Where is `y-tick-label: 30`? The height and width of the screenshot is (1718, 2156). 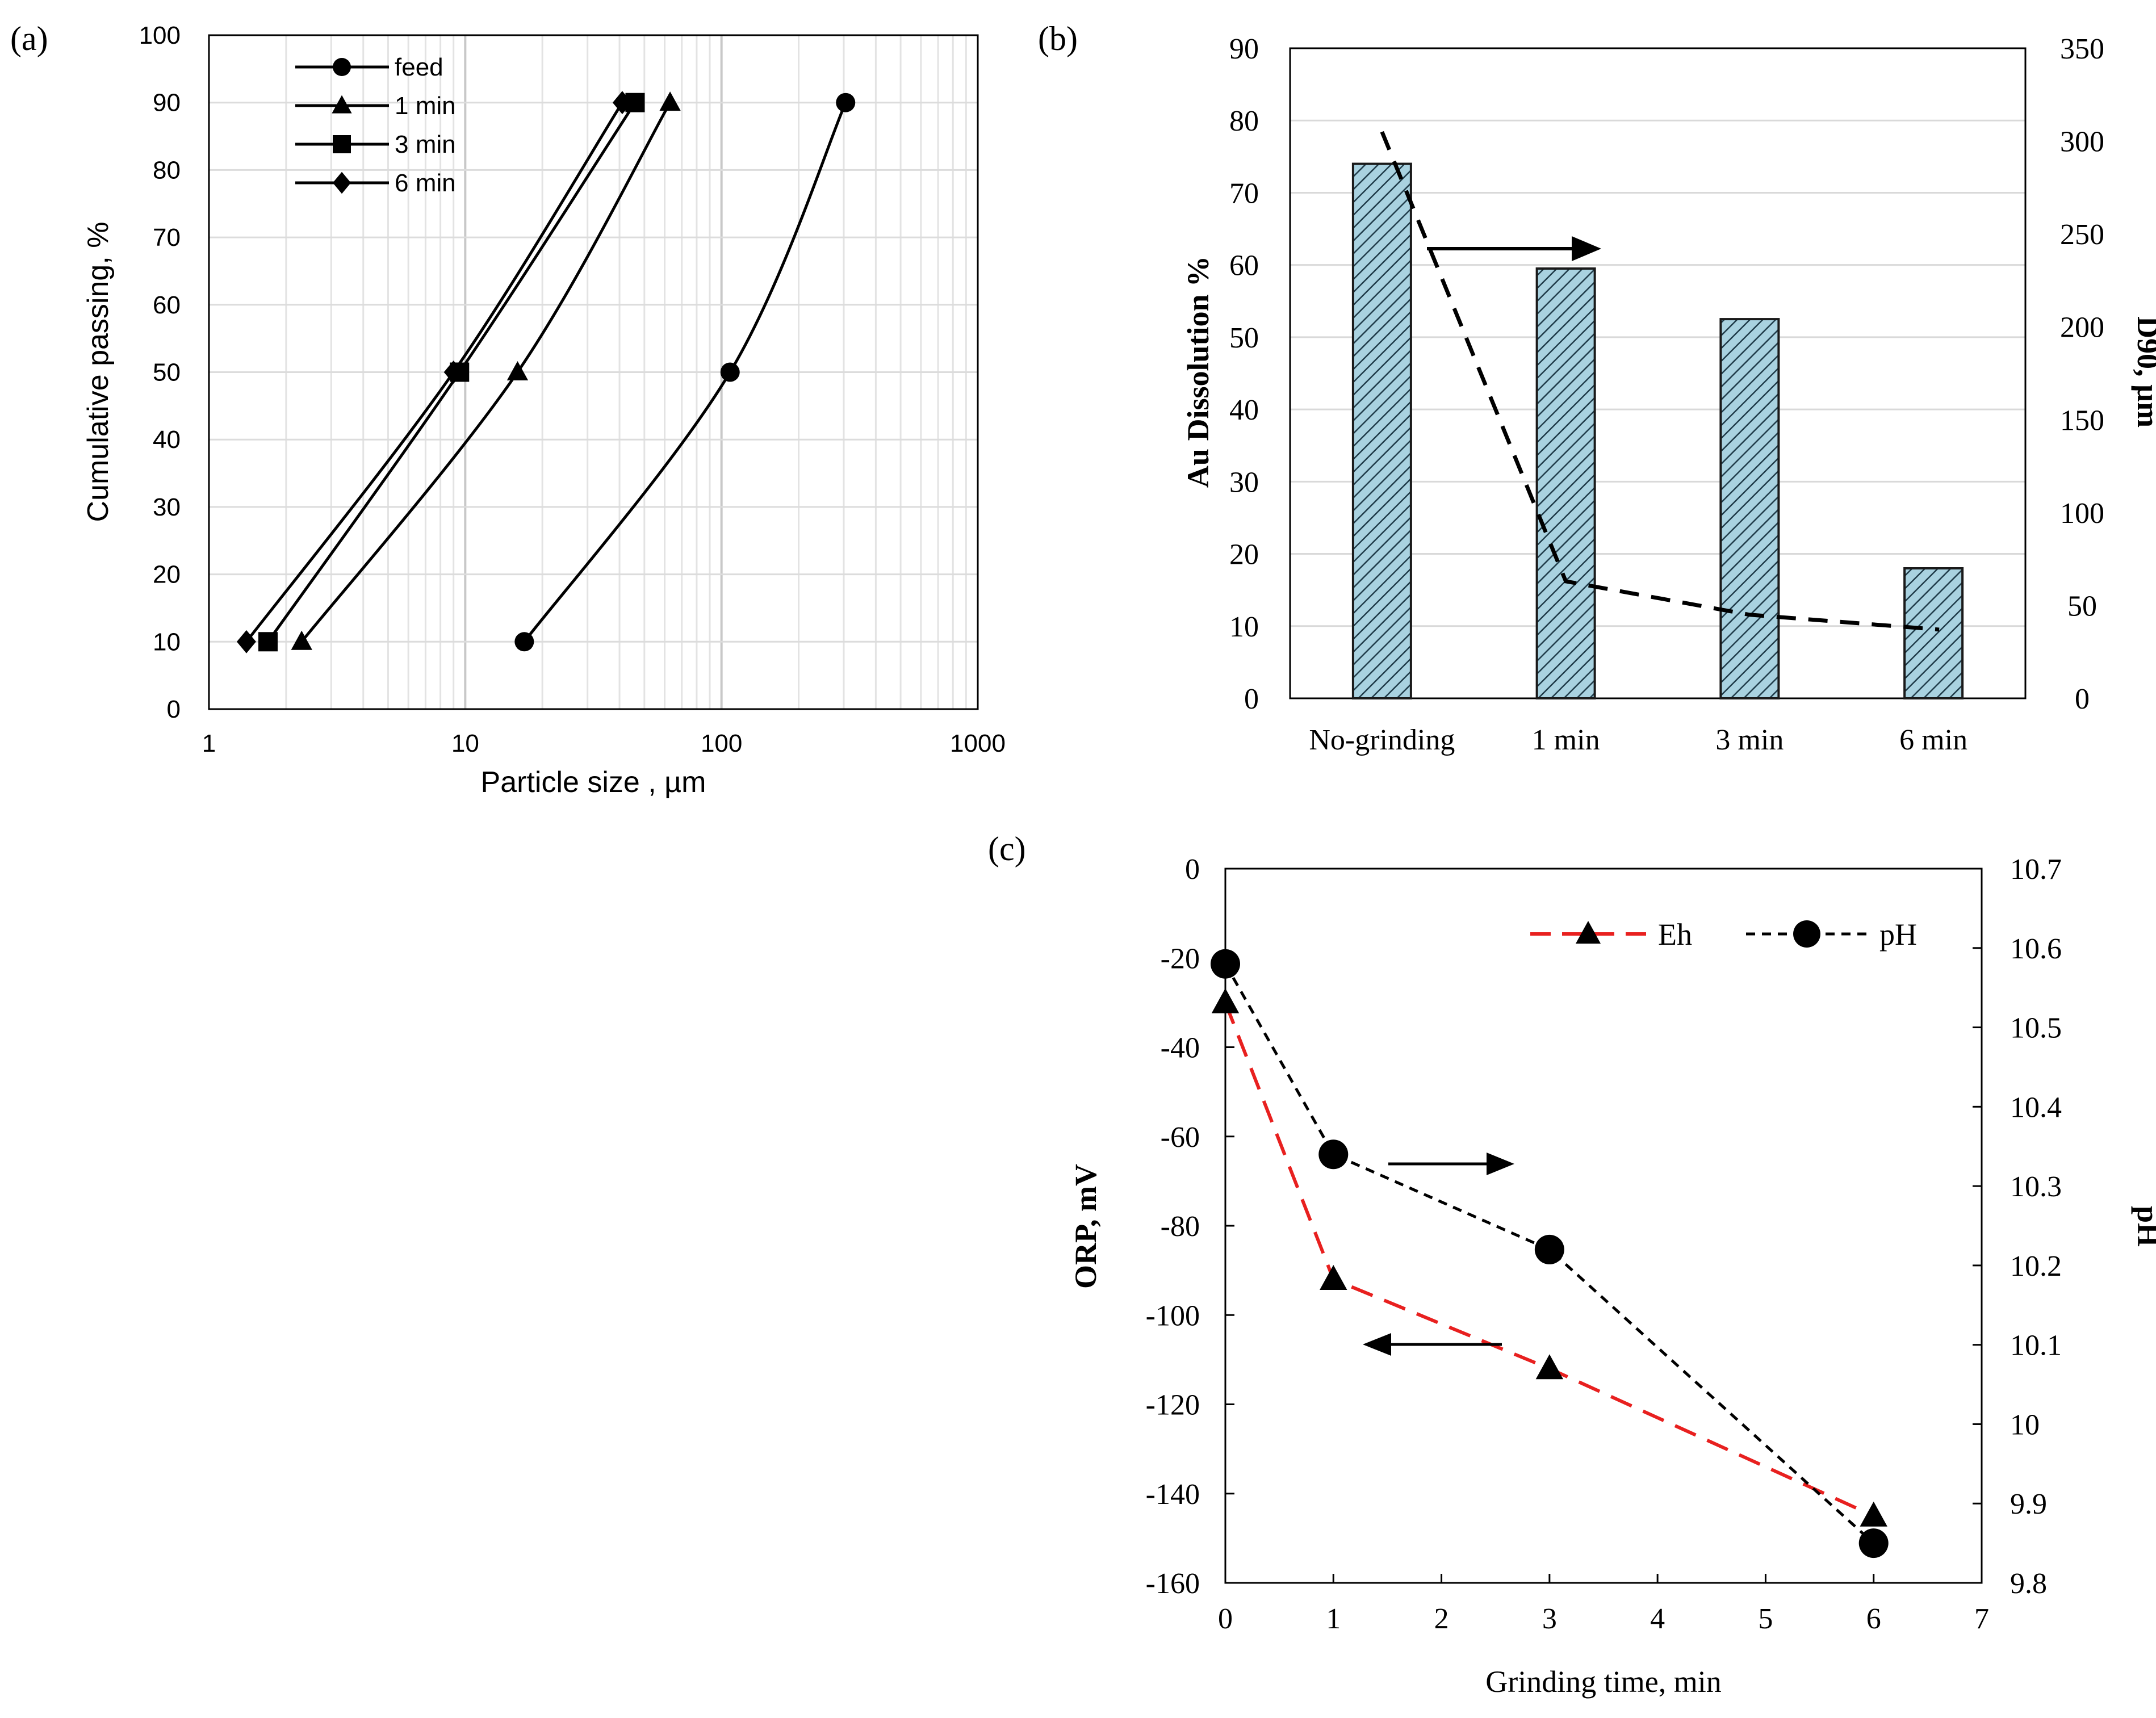 y-tick-label: 30 is located at coordinates (167, 507).